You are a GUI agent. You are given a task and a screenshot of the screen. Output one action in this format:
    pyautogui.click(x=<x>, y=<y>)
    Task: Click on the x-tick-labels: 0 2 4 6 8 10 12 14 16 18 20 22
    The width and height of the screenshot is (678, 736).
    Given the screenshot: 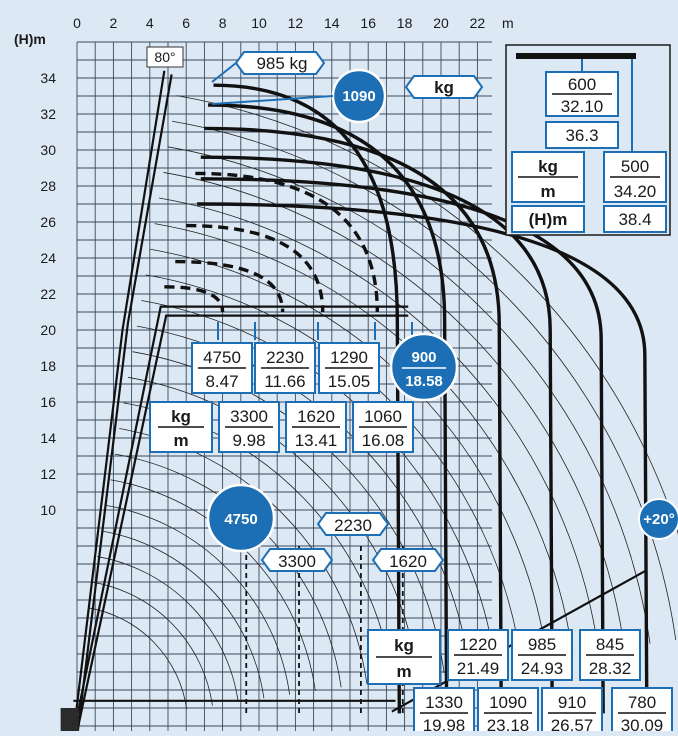 What is the action you would take?
    pyautogui.click(x=279, y=23)
    